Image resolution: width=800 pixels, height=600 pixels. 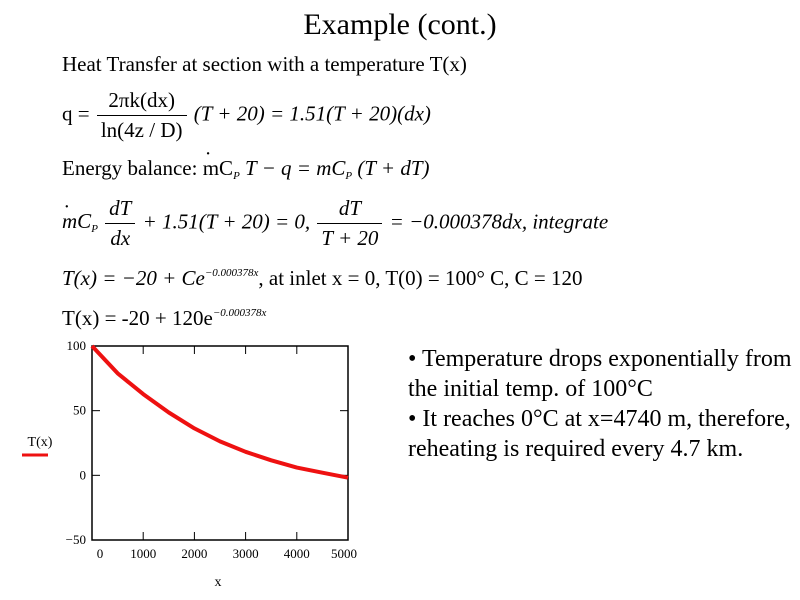 I want to click on equation-energy-balance: Energy balance: mCP T − q = mCP (T + dT), so click(x=246, y=169).